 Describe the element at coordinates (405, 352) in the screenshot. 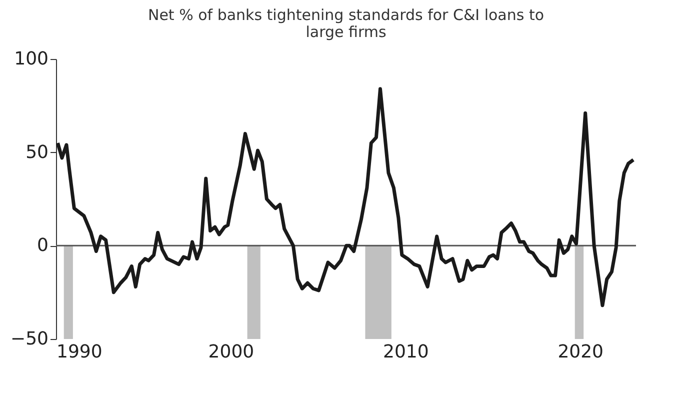

I see `x-tick-label: 2010` at that location.